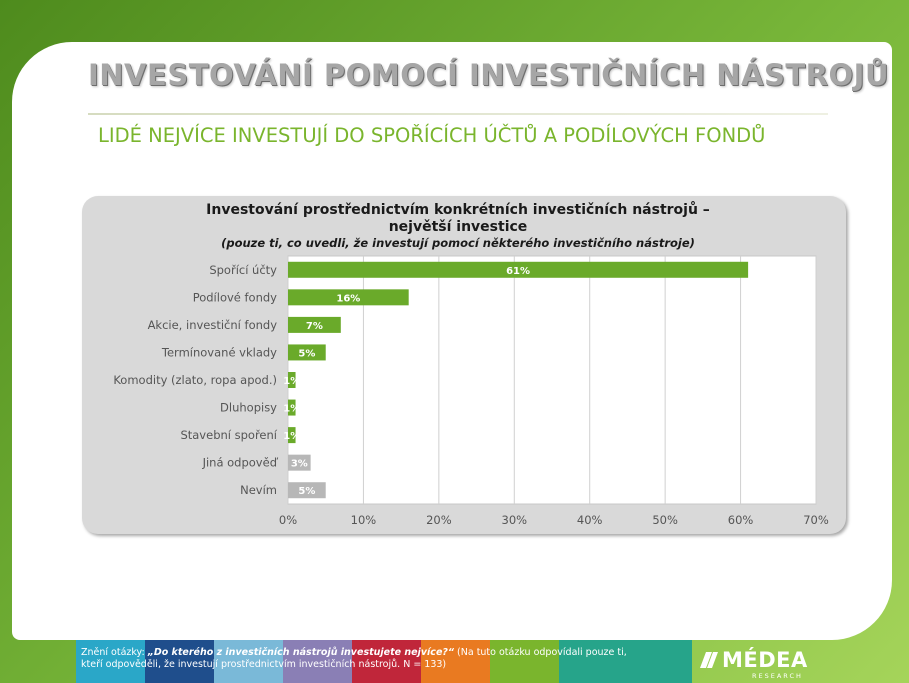 The image size is (909, 683). What do you see at coordinates (515, 520) in the screenshot?
I see `x-tick-label: 30%` at bounding box center [515, 520].